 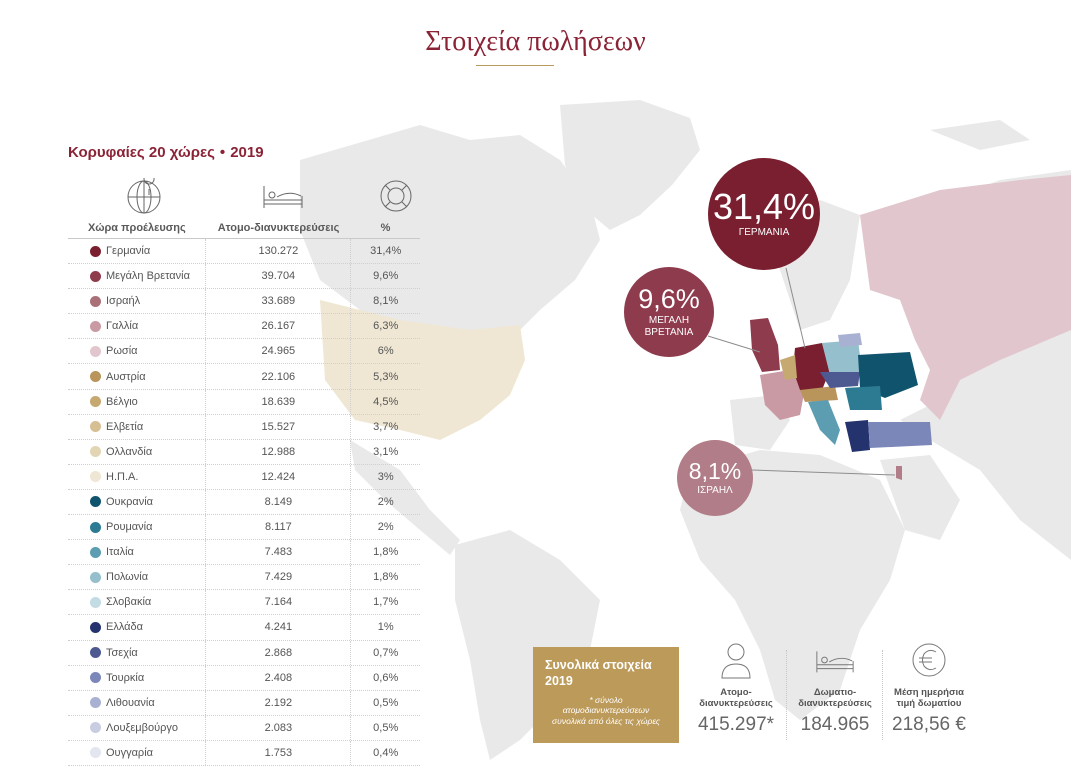 I want to click on table-row: Σλοβακία 7.164 1,7%, so click(x=244, y=603).